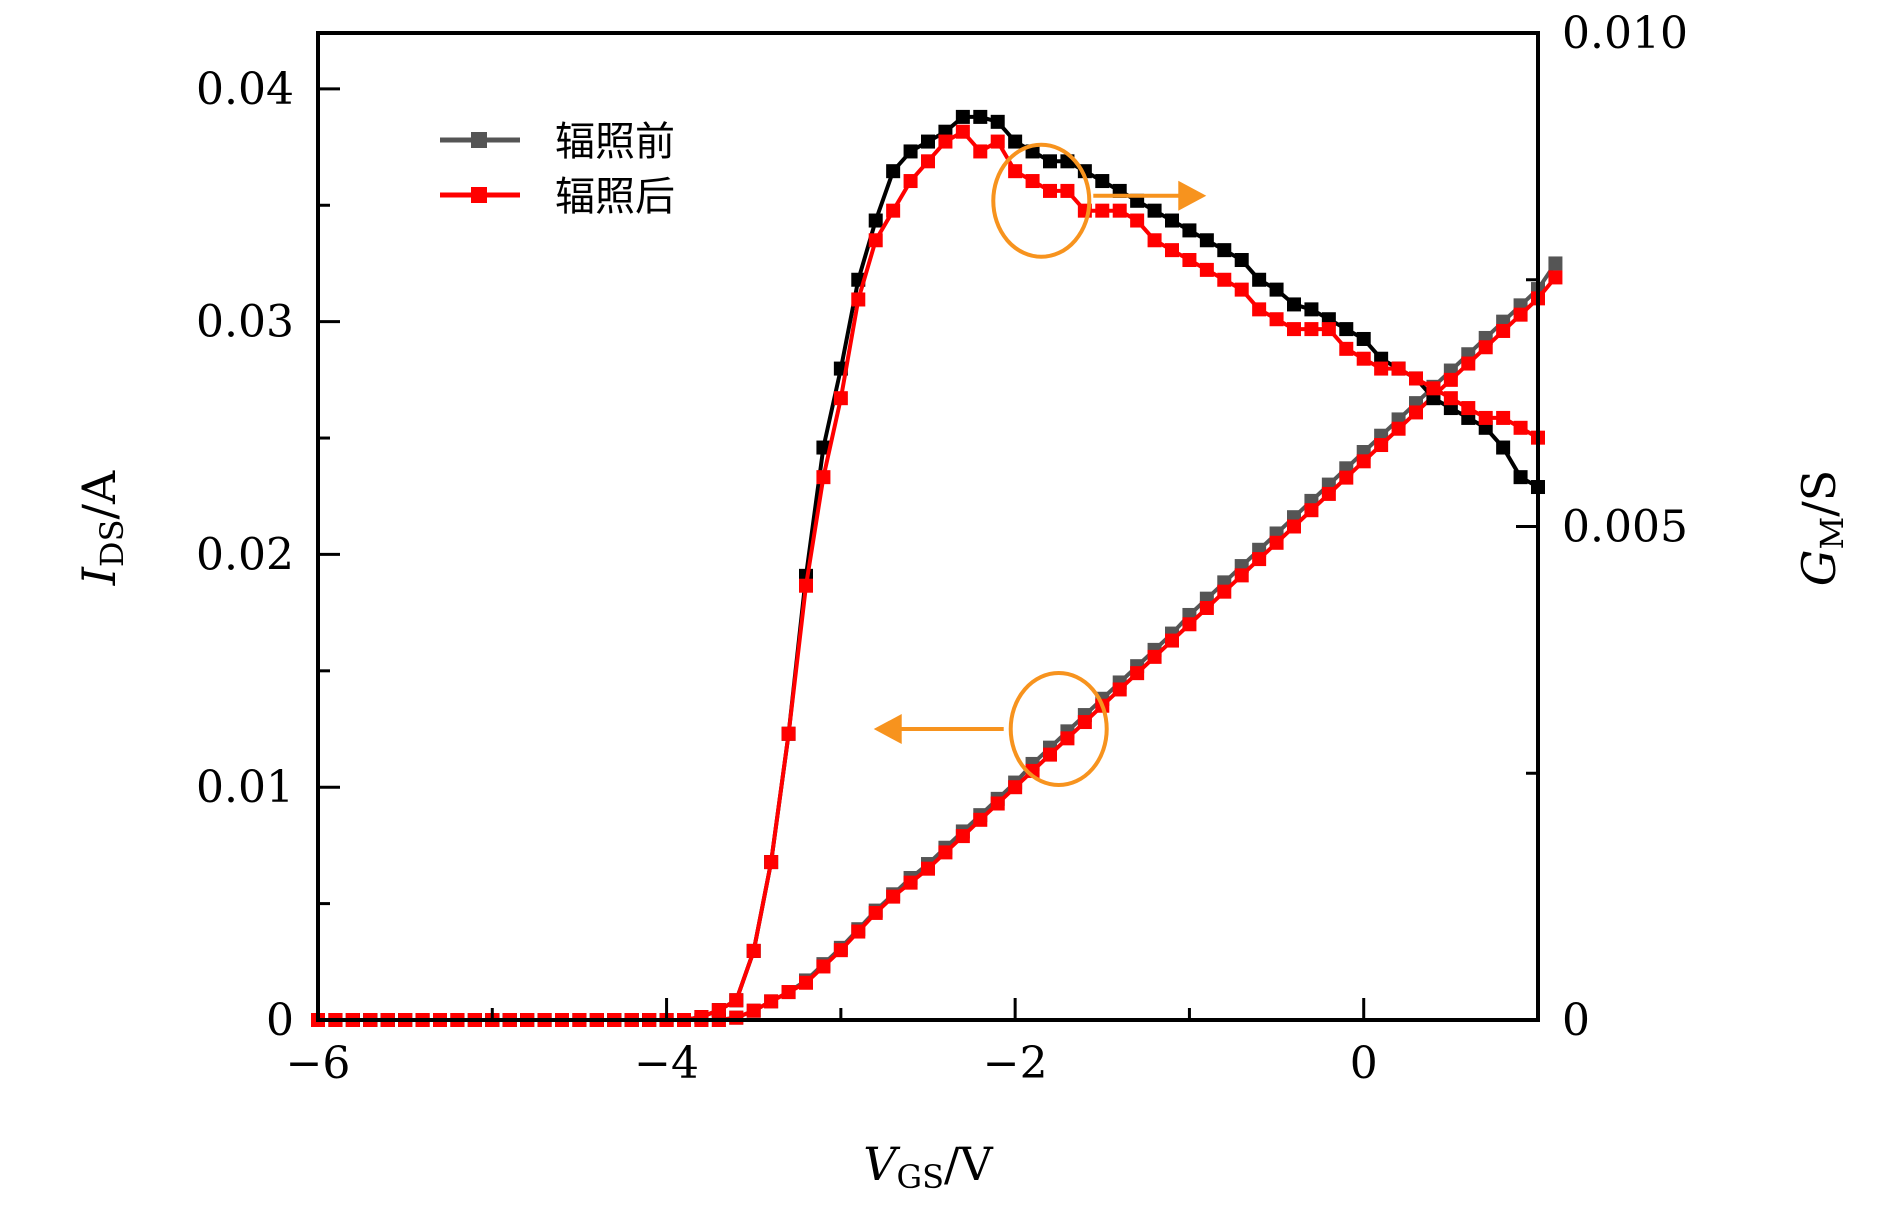  Describe the element at coordinates (1576, 1020) in the screenshot. I see `y-right-tick-label: 0` at that location.